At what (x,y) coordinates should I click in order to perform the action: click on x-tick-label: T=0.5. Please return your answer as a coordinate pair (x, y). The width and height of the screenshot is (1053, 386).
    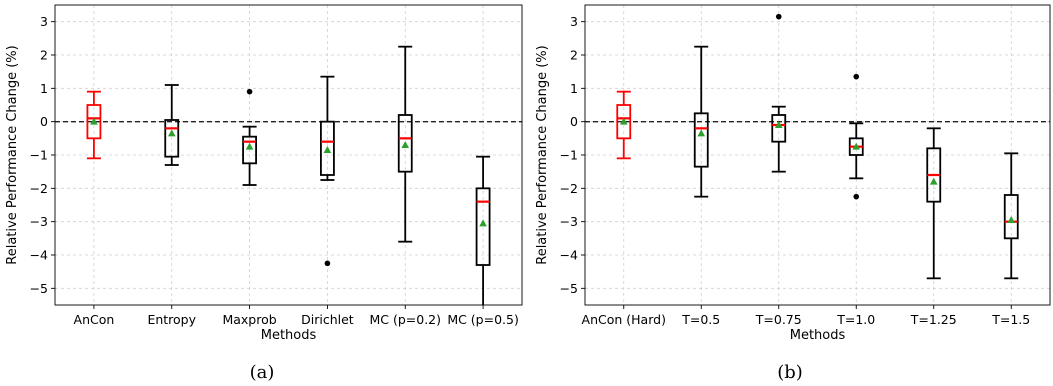
    Looking at the image, I should click on (700, 319).